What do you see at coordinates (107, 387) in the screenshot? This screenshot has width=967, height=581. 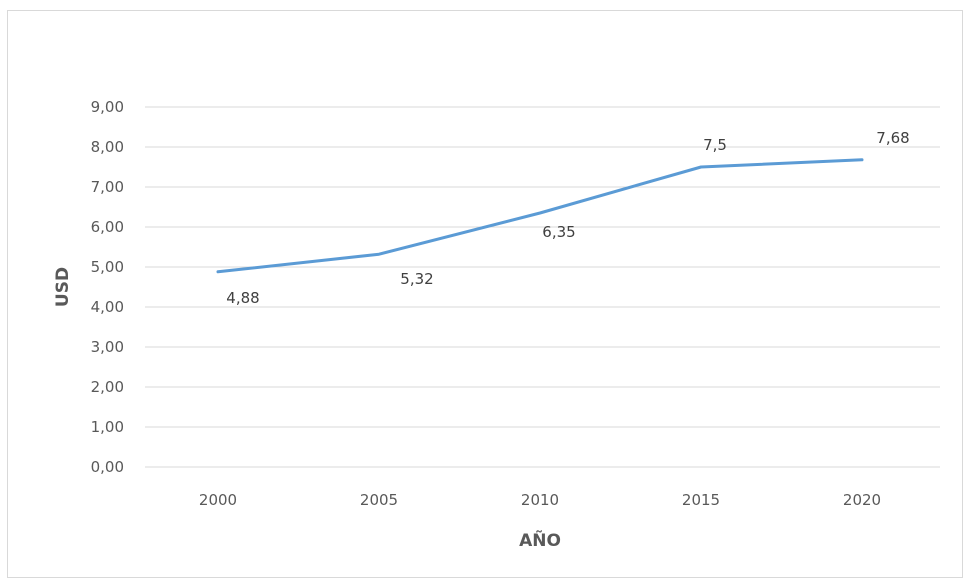 I see `y-tick-label: 2,00` at bounding box center [107, 387].